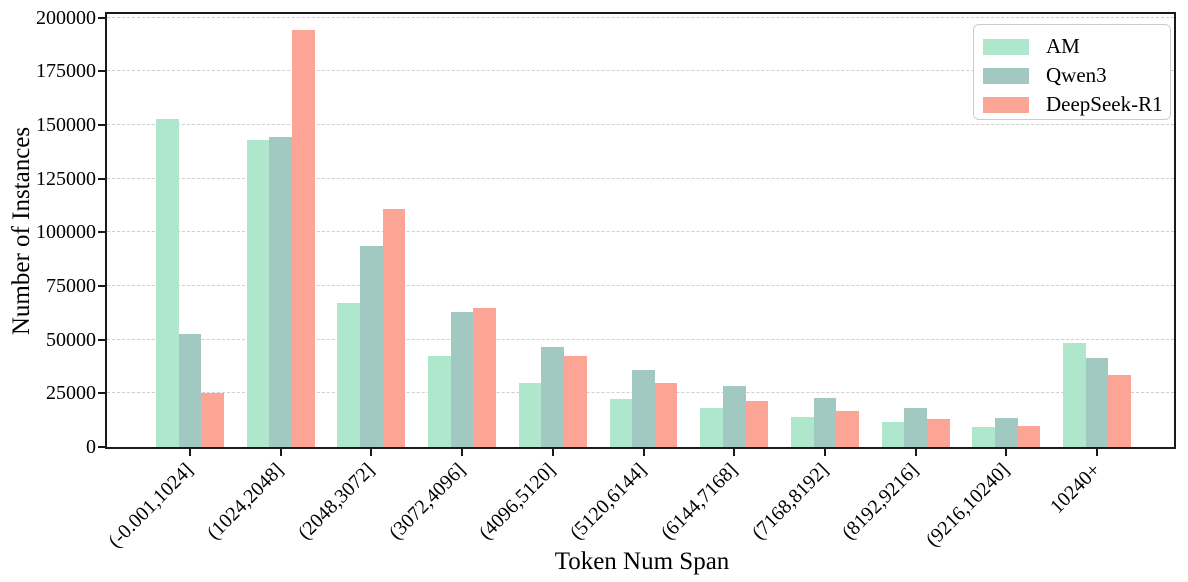 This screenshot has height=582, width=1188. I want to click on legend-item-qwen3: Qwen3, so click(1072, 75).